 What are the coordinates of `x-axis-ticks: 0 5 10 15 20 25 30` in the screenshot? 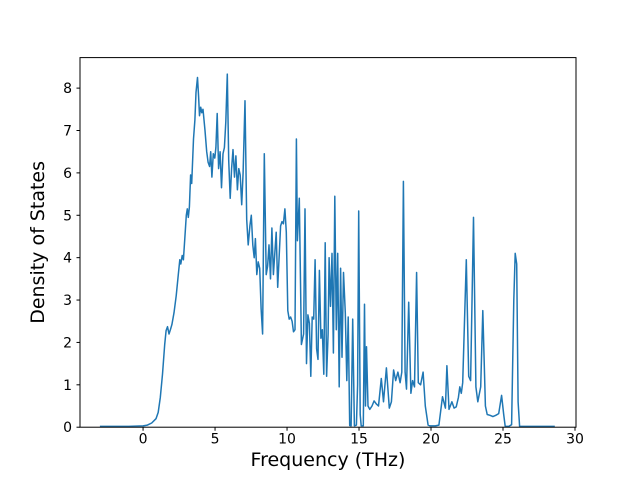 It's located at (361, 437).